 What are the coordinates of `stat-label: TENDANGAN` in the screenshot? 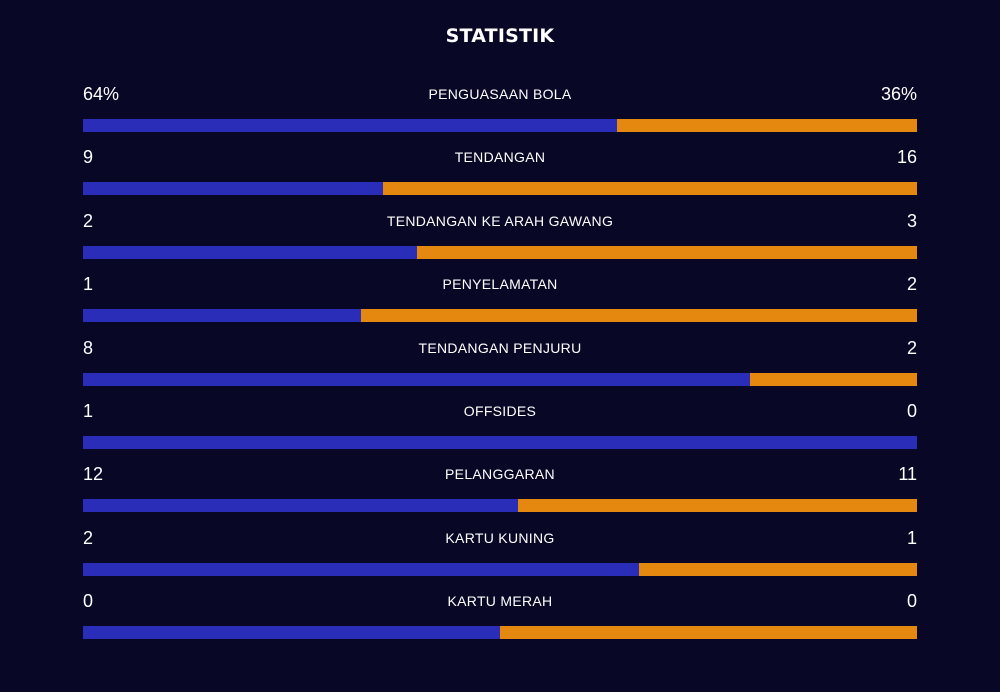 It's located at (500, 157).